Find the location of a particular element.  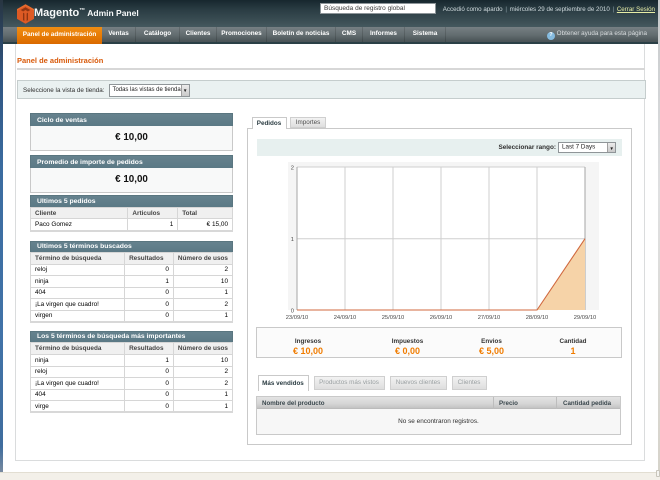

svg-text: 2 is located at coordinates (292, 169).